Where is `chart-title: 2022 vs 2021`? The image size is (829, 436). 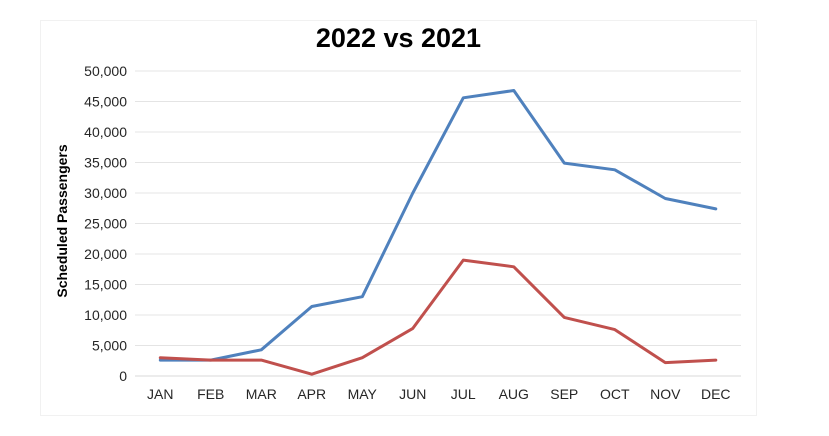 chart-title: 2022 vs 2021 is located at coordinates (398, 38).